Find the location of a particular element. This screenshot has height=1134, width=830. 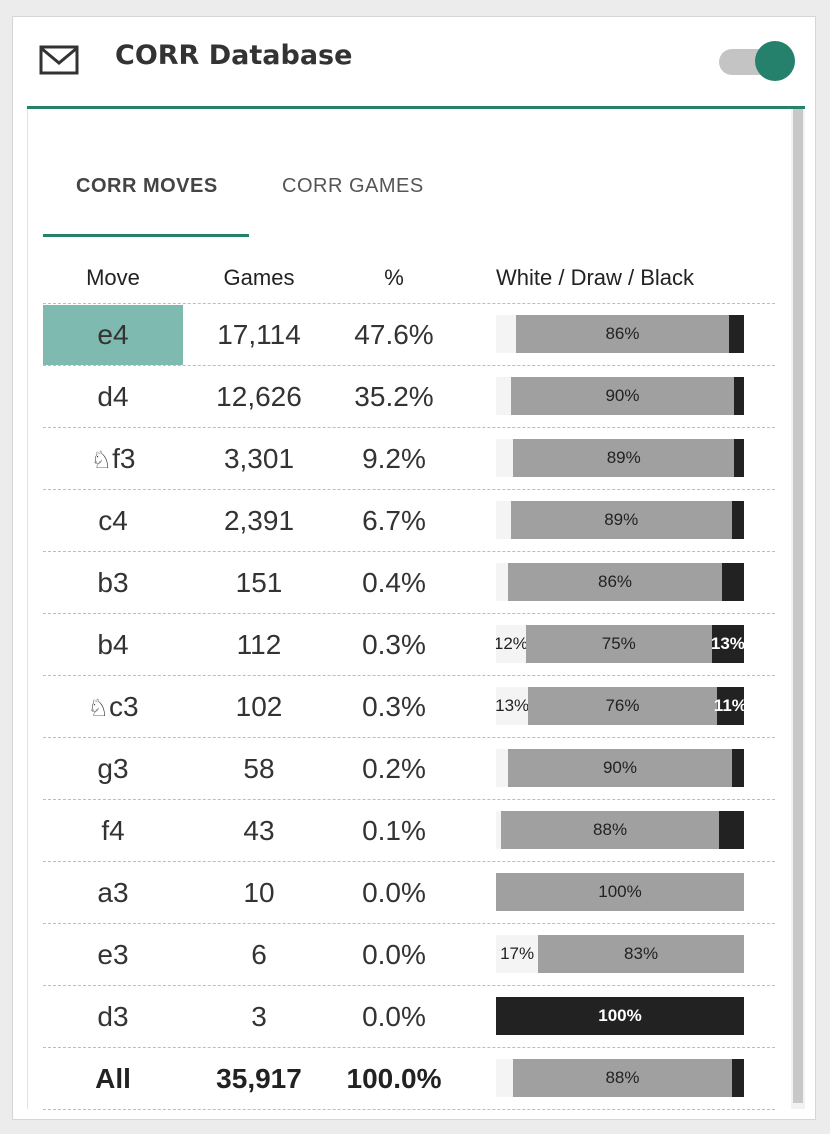

percent-cell: 9.2% is located at coordinates (394, 458).